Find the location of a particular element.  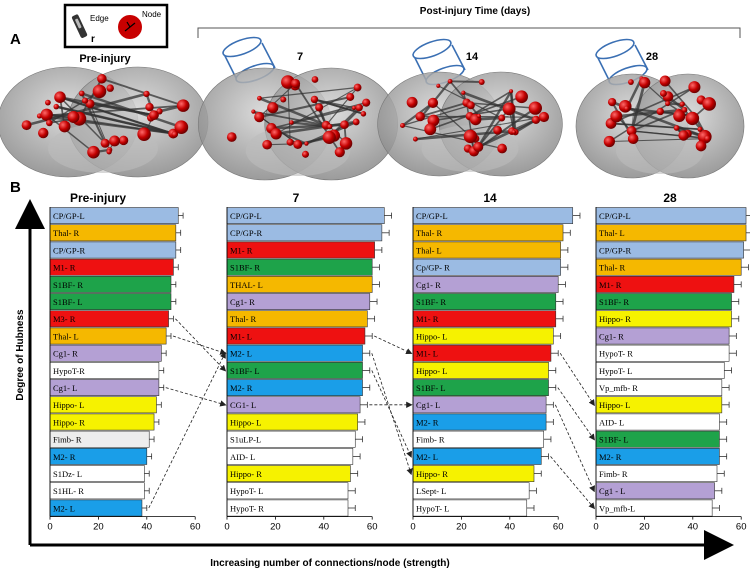

panel-a-letter: A is located at coordinates (15, 39).